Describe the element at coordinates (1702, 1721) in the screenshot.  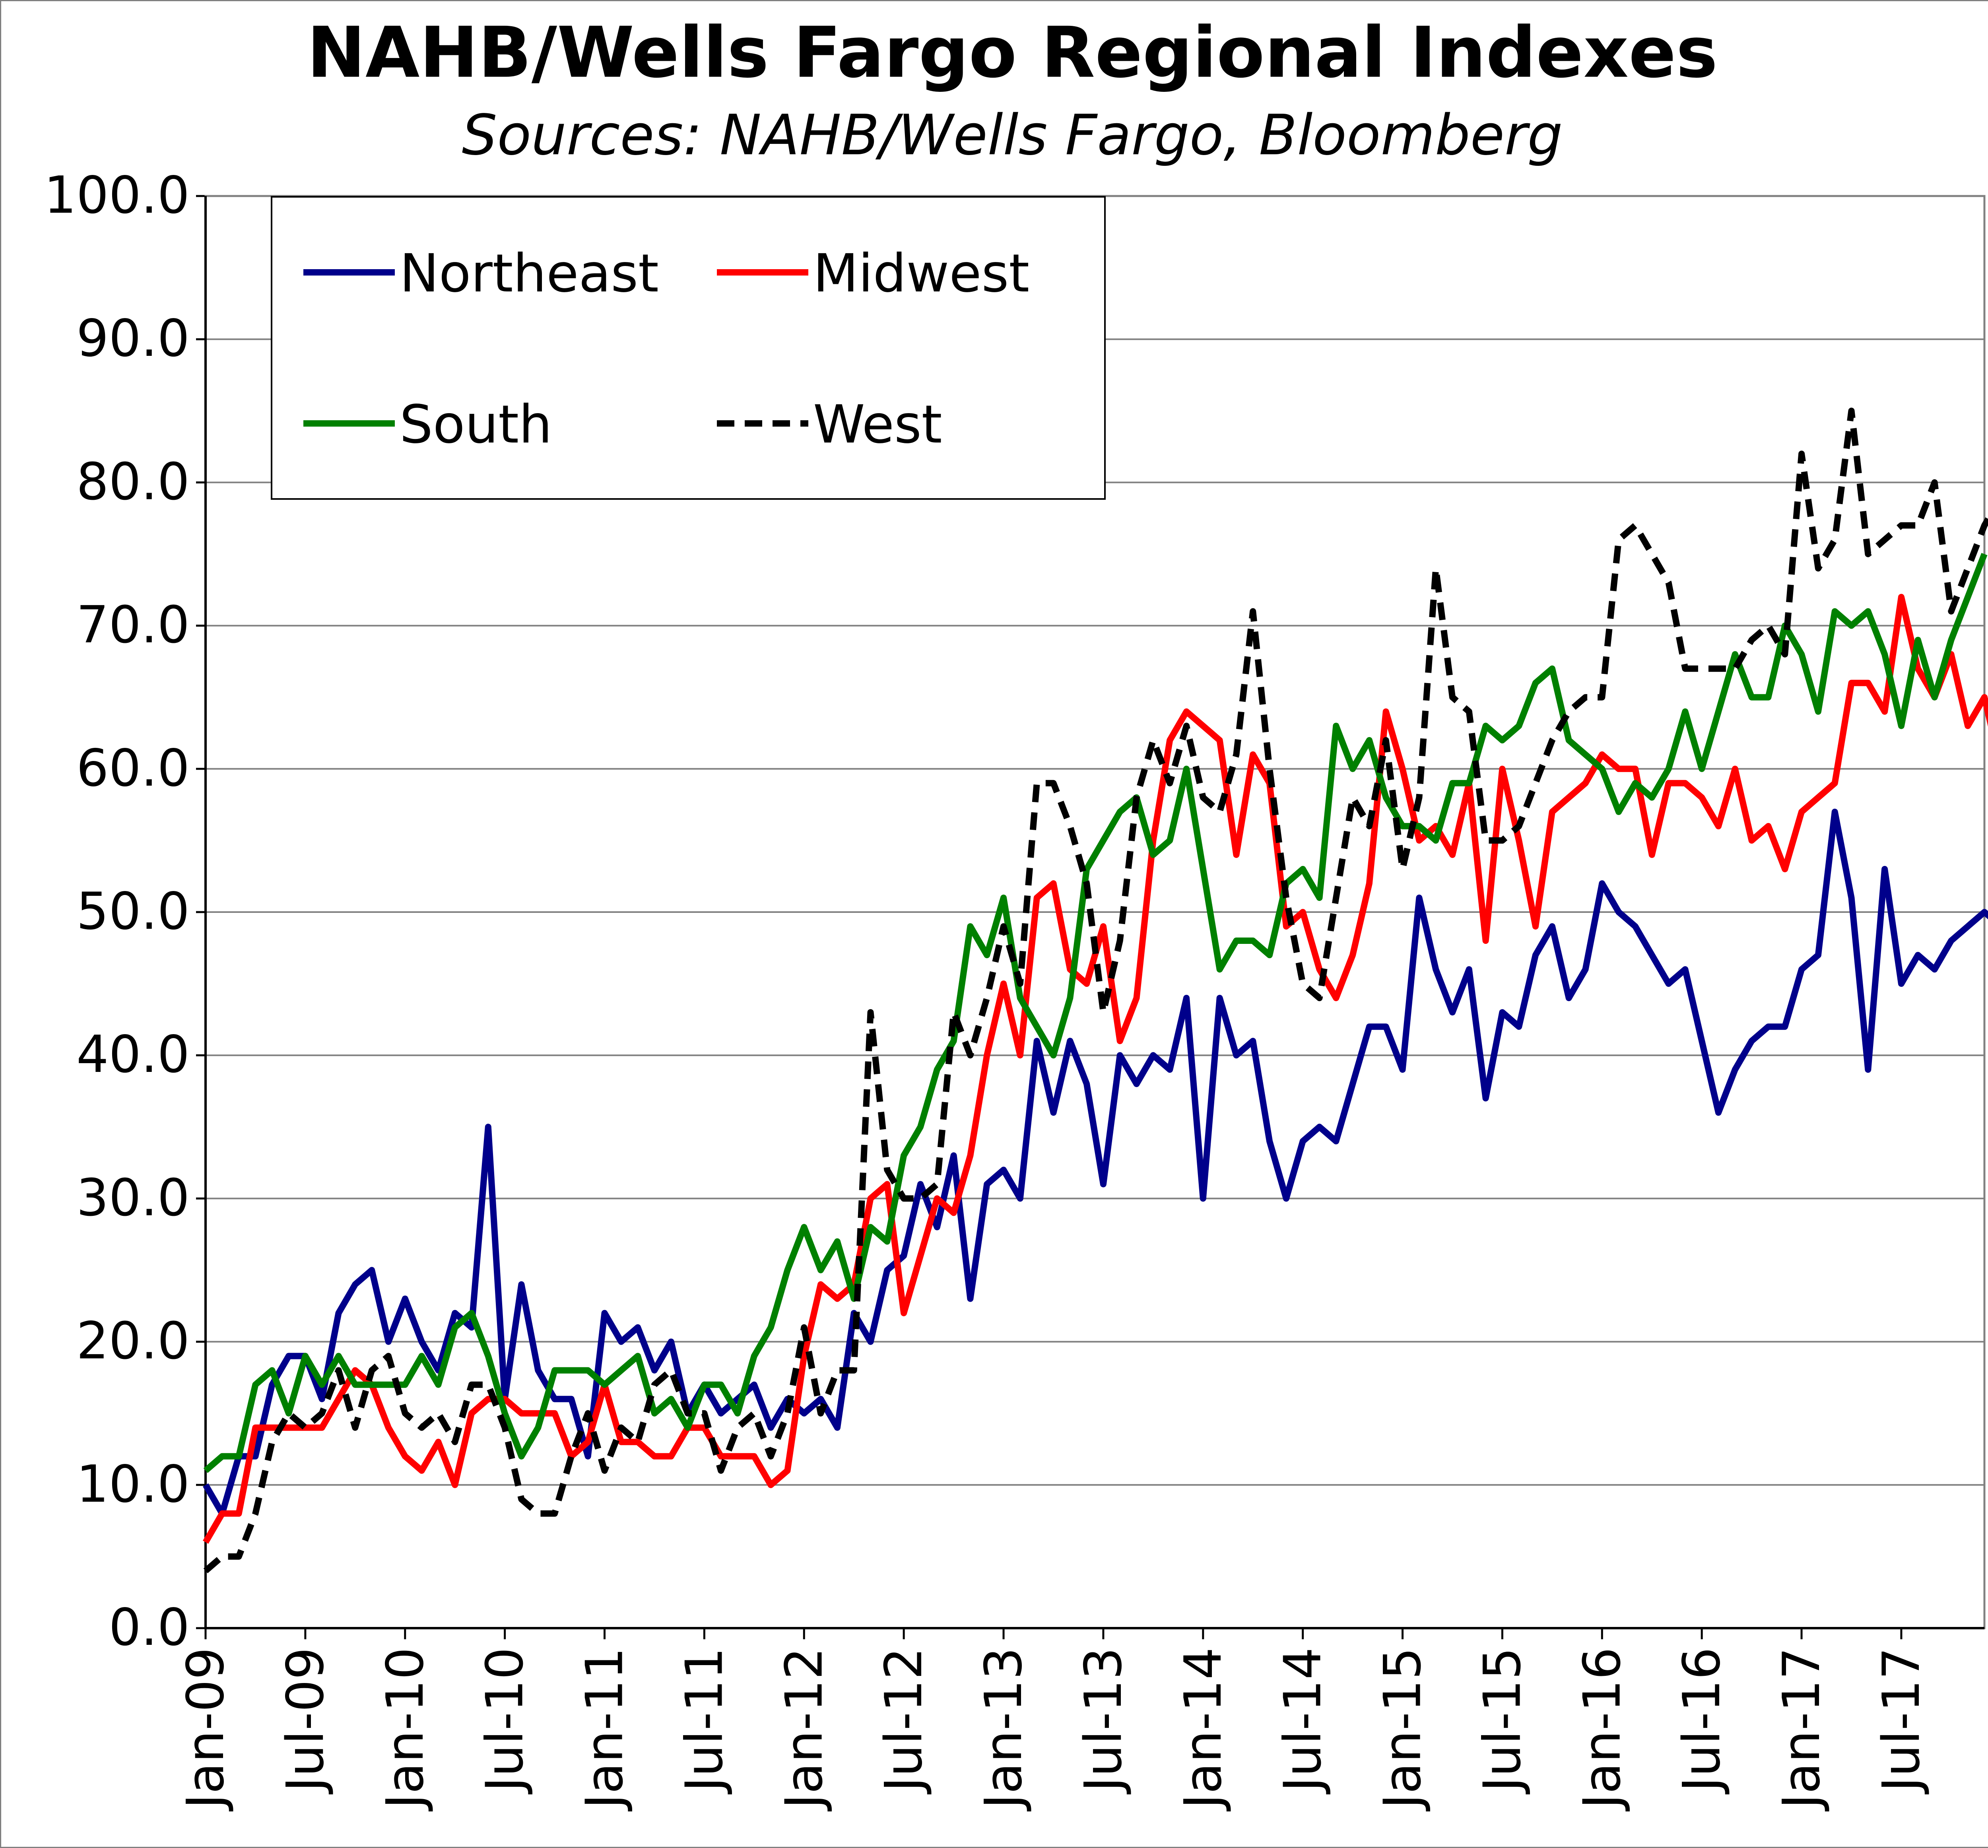
I see `x-tick-label: Jul-16` at that location.